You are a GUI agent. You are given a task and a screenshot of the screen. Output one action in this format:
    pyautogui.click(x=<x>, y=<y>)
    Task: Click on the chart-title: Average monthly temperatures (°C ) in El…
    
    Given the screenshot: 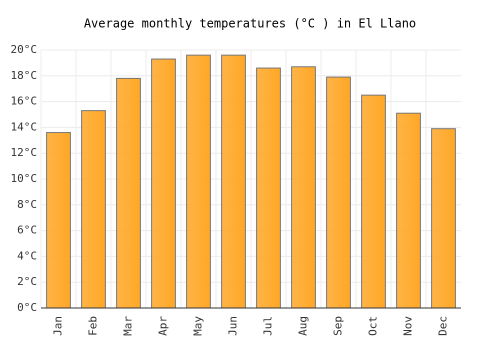 What is the action you would take?
    pyautogui.click(x=250, y=24)
    